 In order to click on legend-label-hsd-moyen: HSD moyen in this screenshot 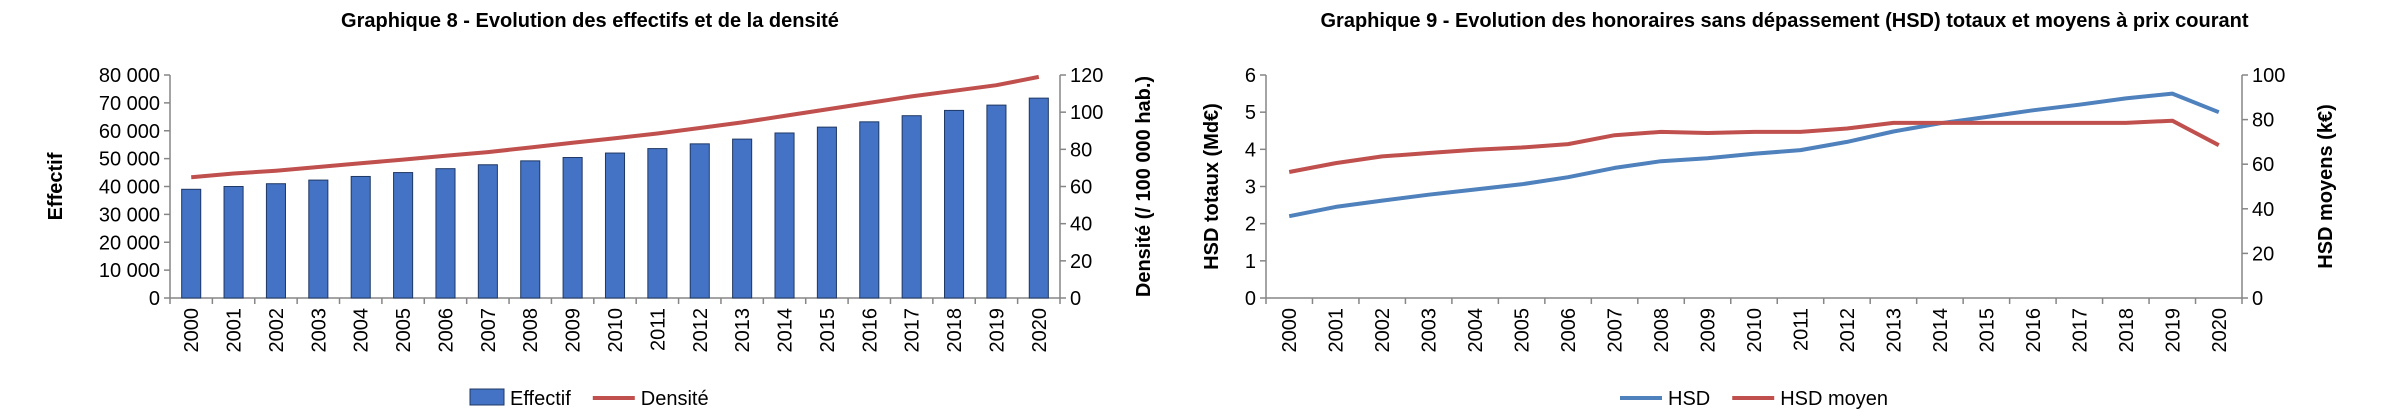, I will do `click(1834, 399)`.